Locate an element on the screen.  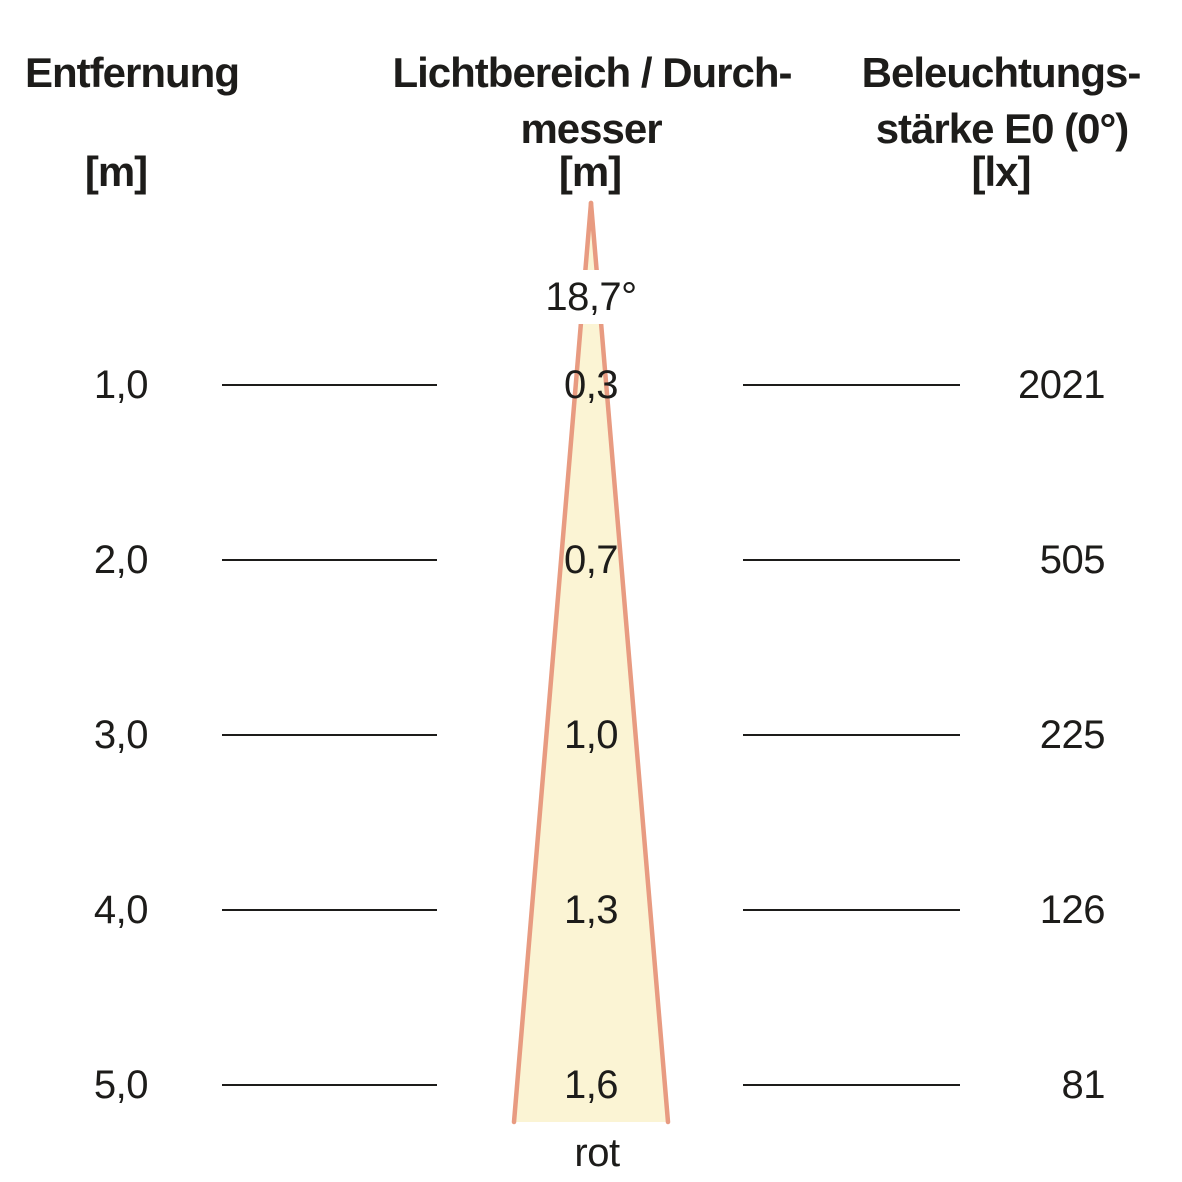
diameter-column-unit: [m] is located at coordinates (590, 171).